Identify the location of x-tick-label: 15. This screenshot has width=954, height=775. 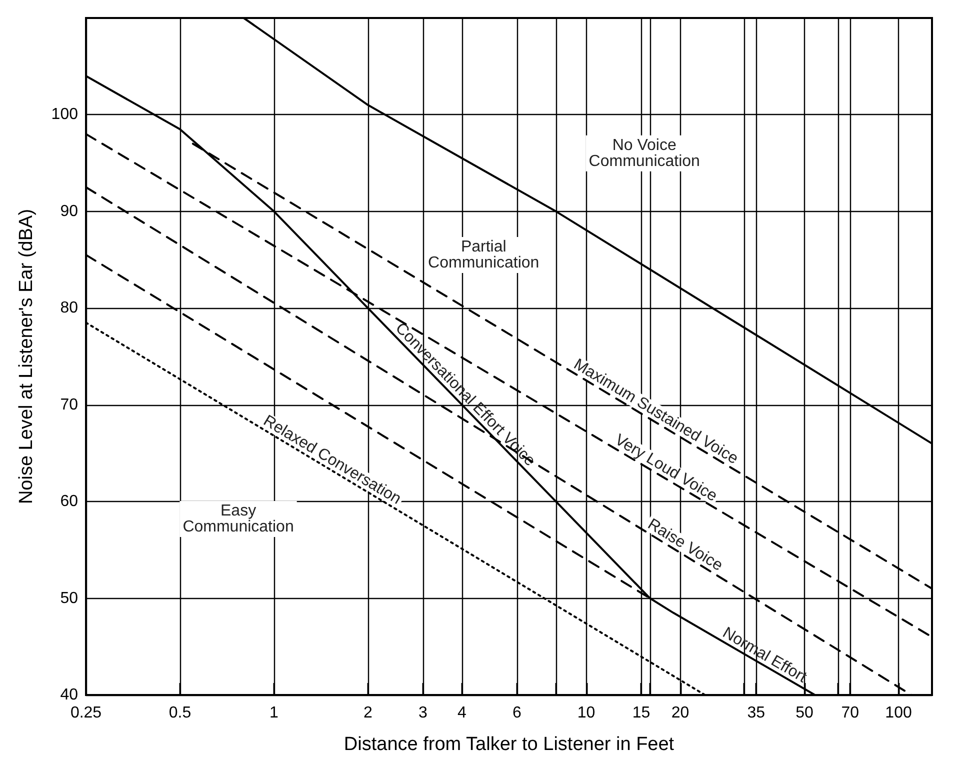
(641, 713).